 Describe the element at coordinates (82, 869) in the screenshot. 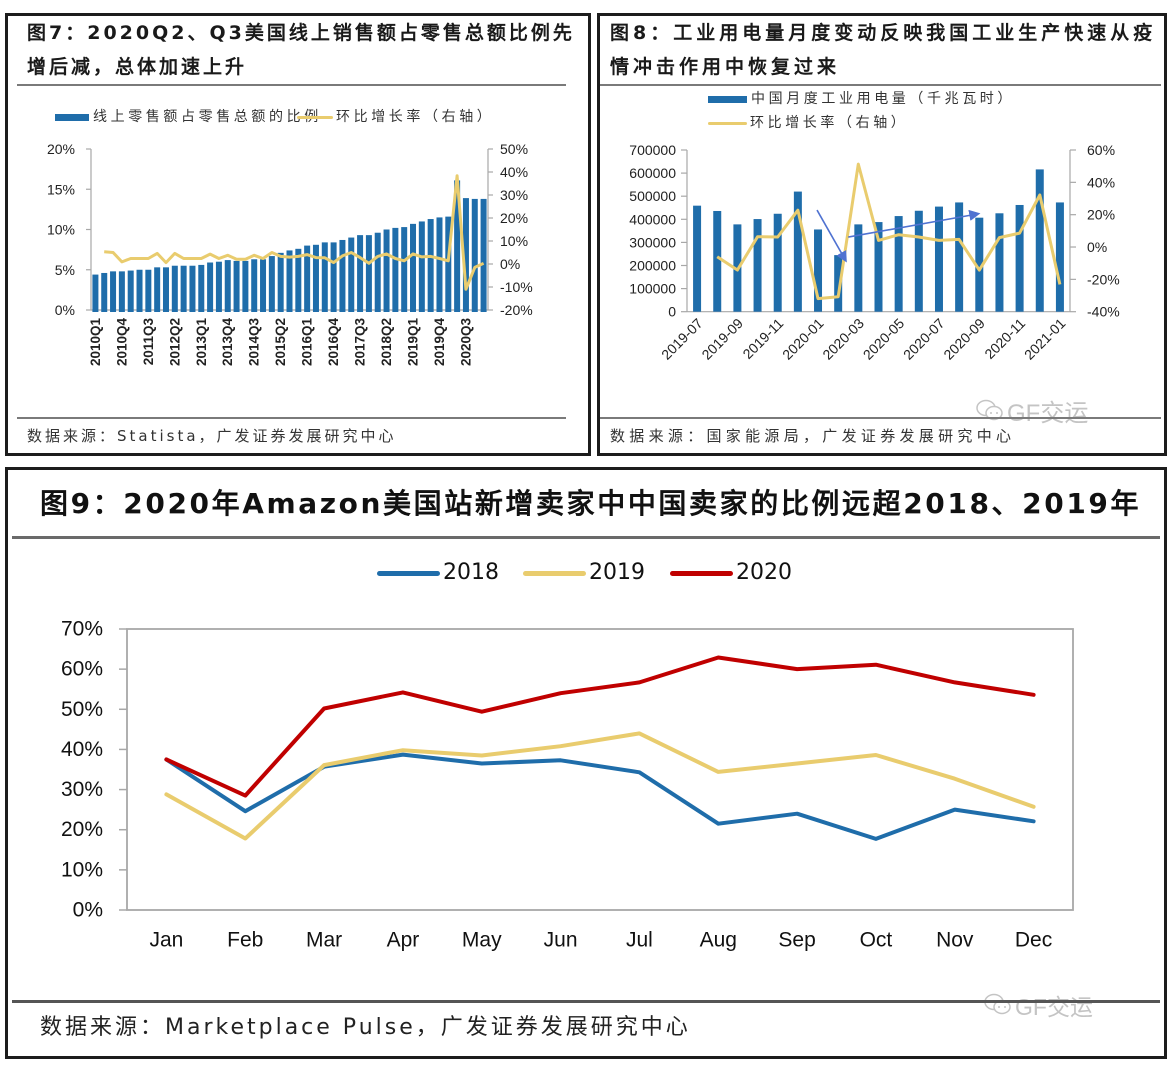

I see `y-tick-label: 10%` at that location.